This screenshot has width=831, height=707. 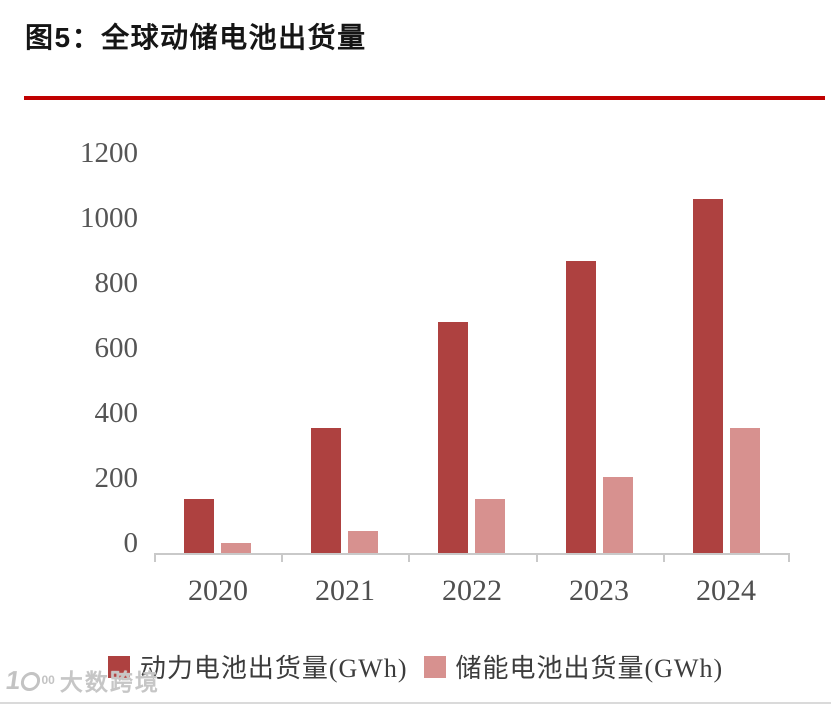 What do you see at coordinates (490, 526) in the screenshot?
I see `bar-storage-2022` at bounding box center [490, 526].